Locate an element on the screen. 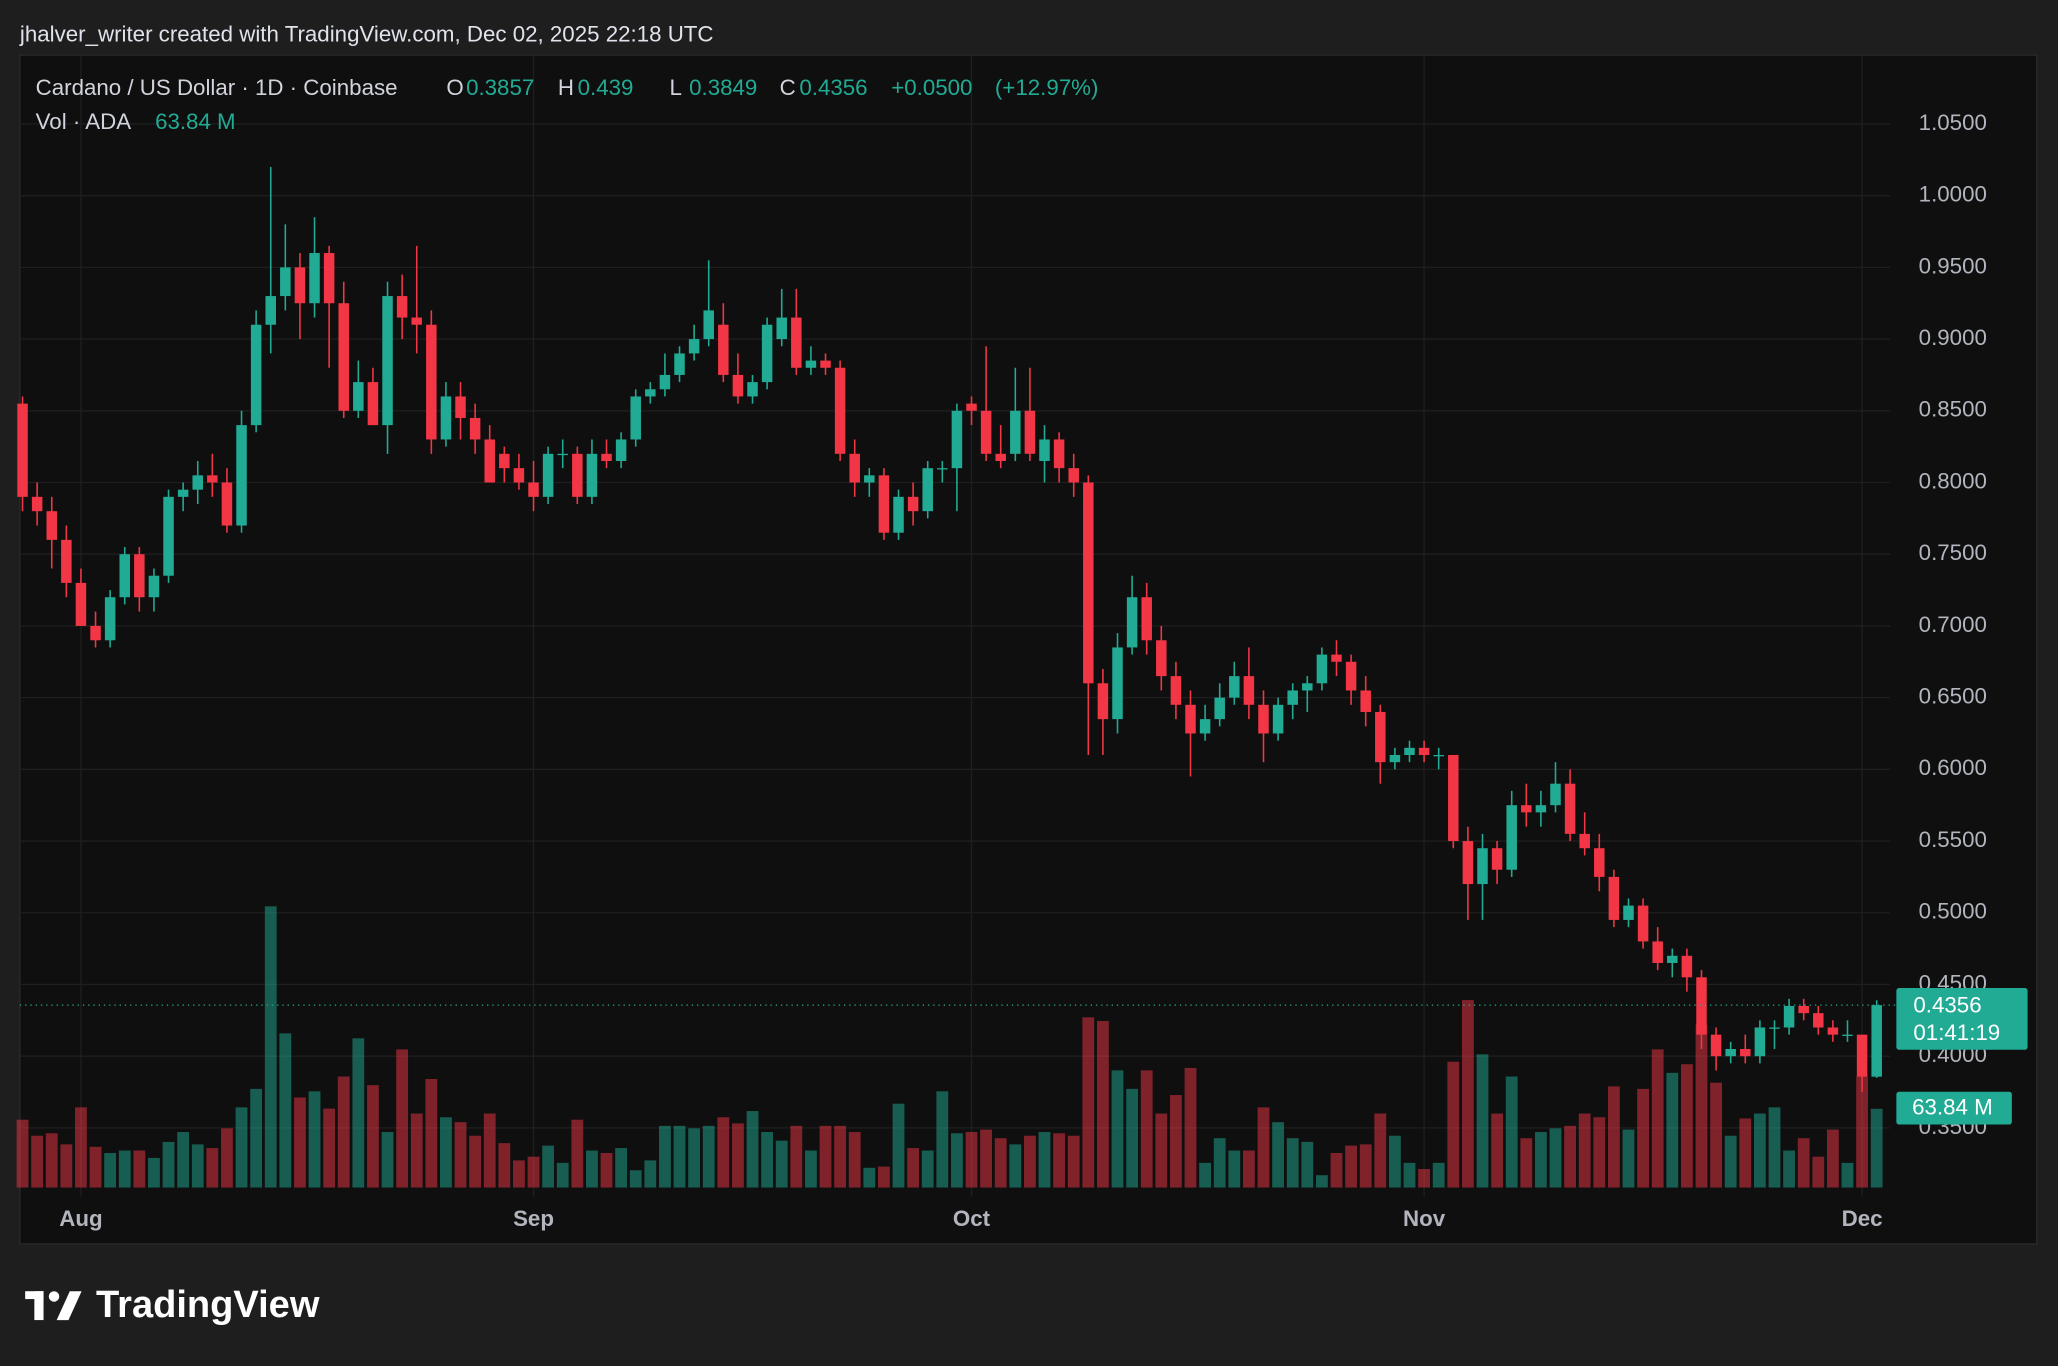 The height and width of the screenshot is (1366, 2058). price-label-box is located at coordinates (1962, 1019).